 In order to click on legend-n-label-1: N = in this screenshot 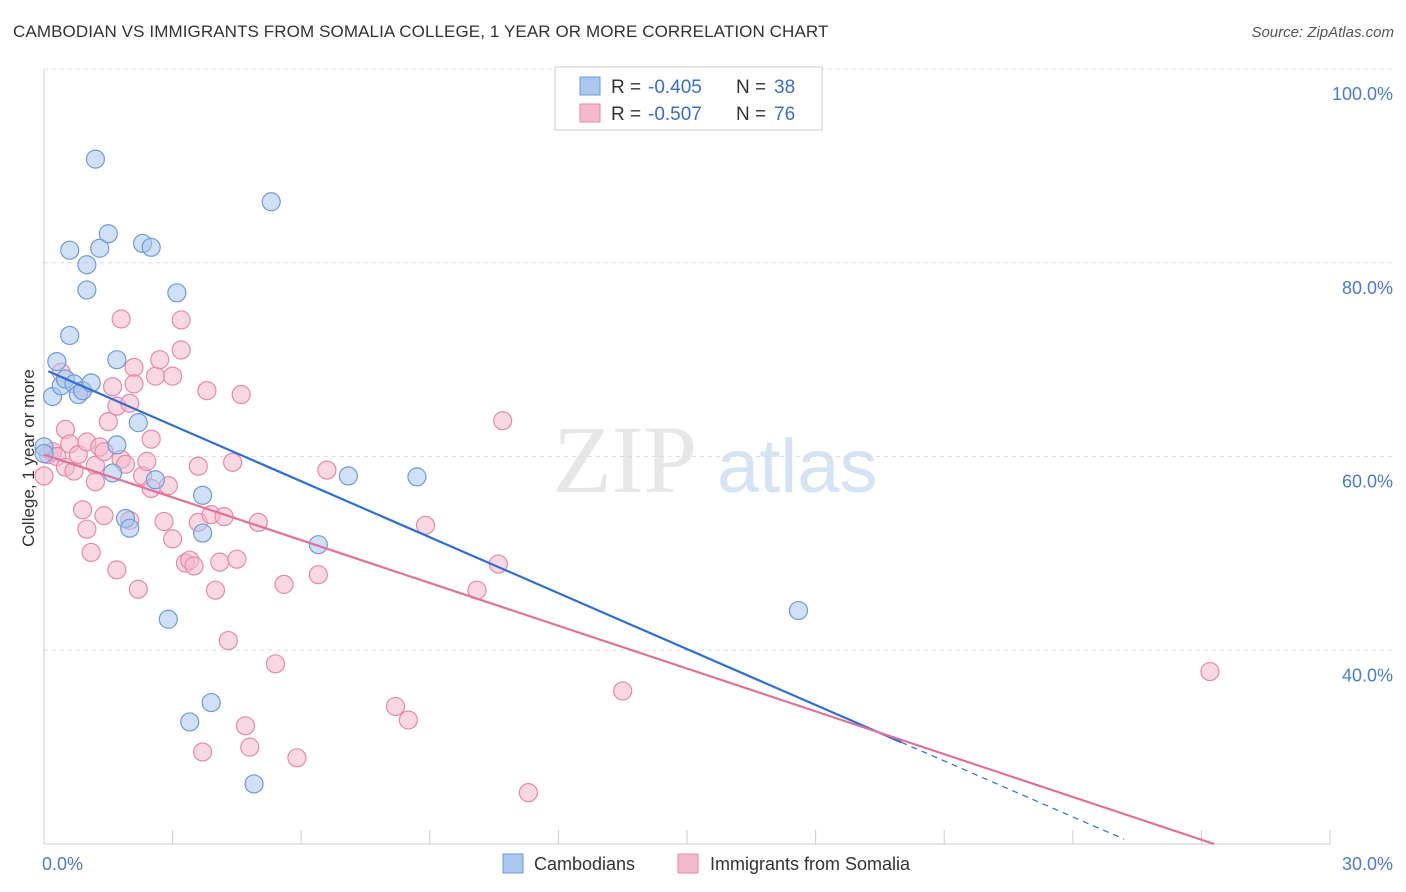, I will do `click(751, 87)`.